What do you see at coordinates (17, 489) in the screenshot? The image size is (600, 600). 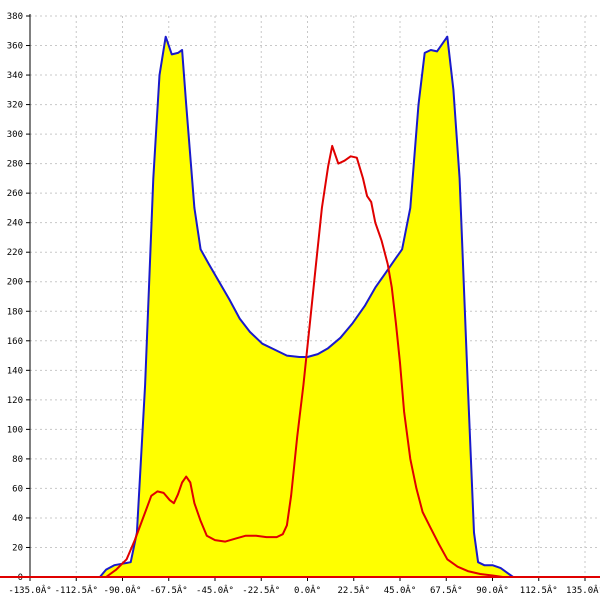 I see `y-tick-label: 60` at bounding box center [17, 489].